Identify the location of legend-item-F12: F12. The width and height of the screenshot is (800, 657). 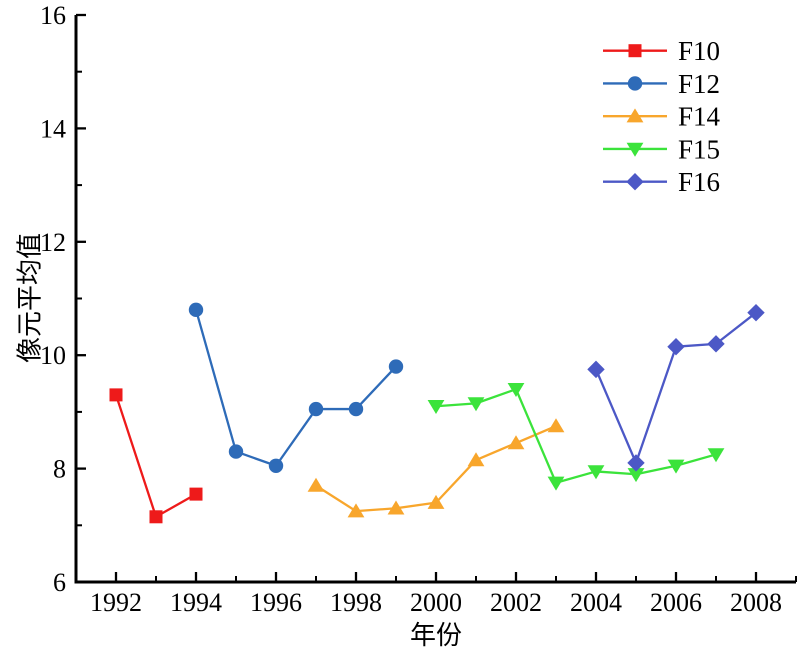
(661, 84).